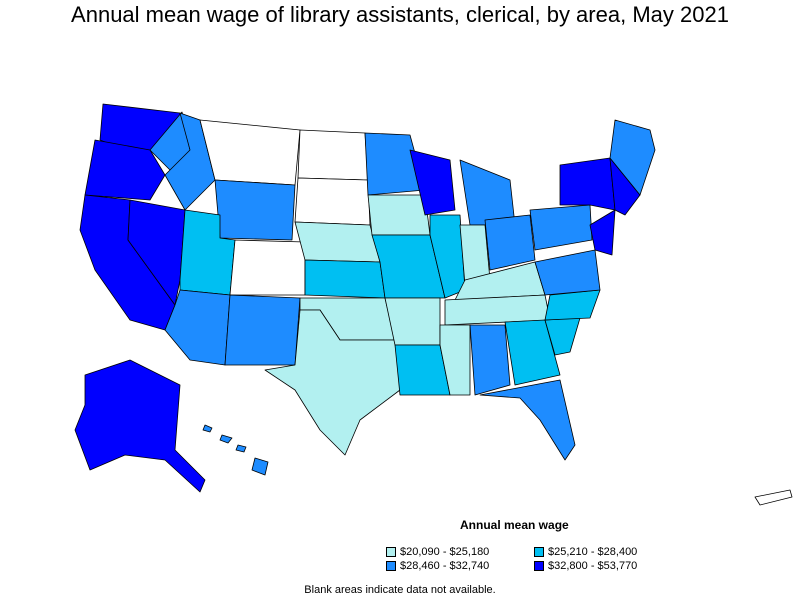  Describe the element at coordinates (447, 256) in the screenshot. I see `region-illinois` at that location.